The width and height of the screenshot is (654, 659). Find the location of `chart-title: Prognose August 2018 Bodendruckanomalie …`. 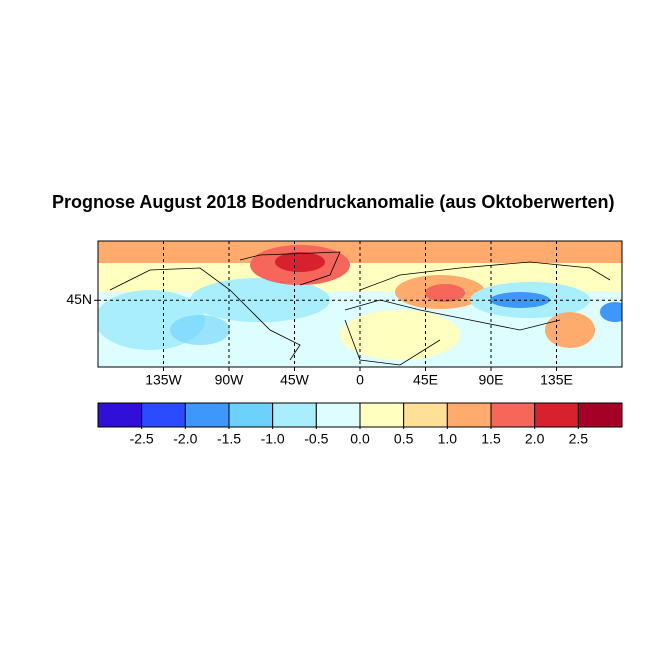

chart-title: Prognose August 2018 Bodendruckanomalie … is located at coordinates (333, 202).